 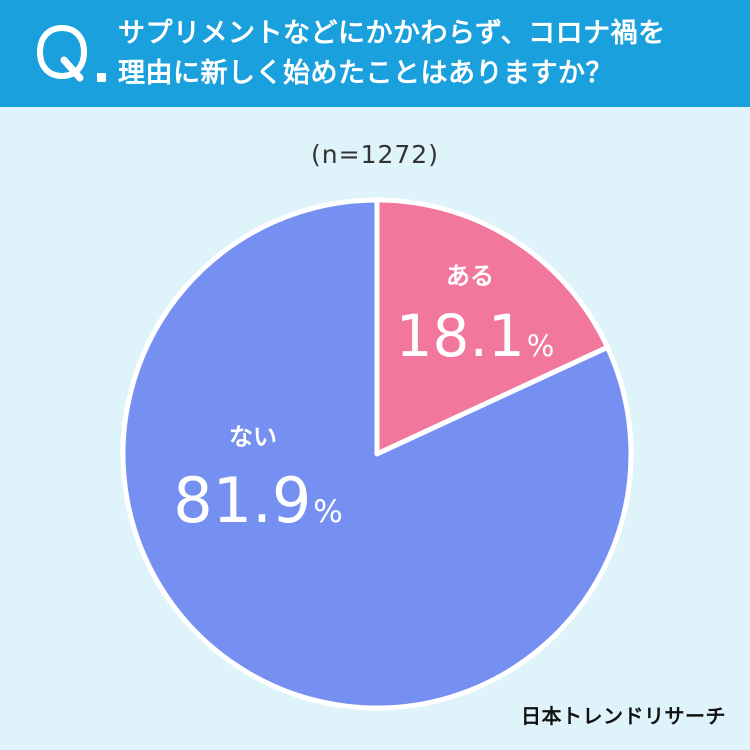 I want to click on question-text: サプリメントなどにかかわらず、コロナ禍を 理由に新しく始めたことはありますか？, so click(x=423, y=54).